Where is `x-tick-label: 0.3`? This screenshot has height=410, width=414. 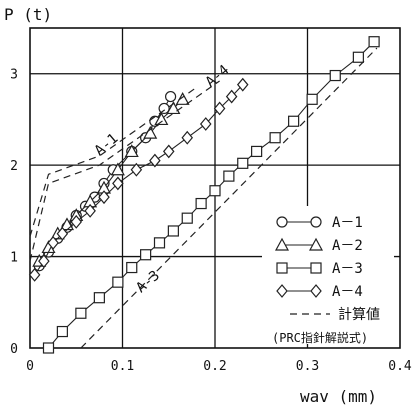 x-tick-label: 0.3 is located at coordinates (307, 366).